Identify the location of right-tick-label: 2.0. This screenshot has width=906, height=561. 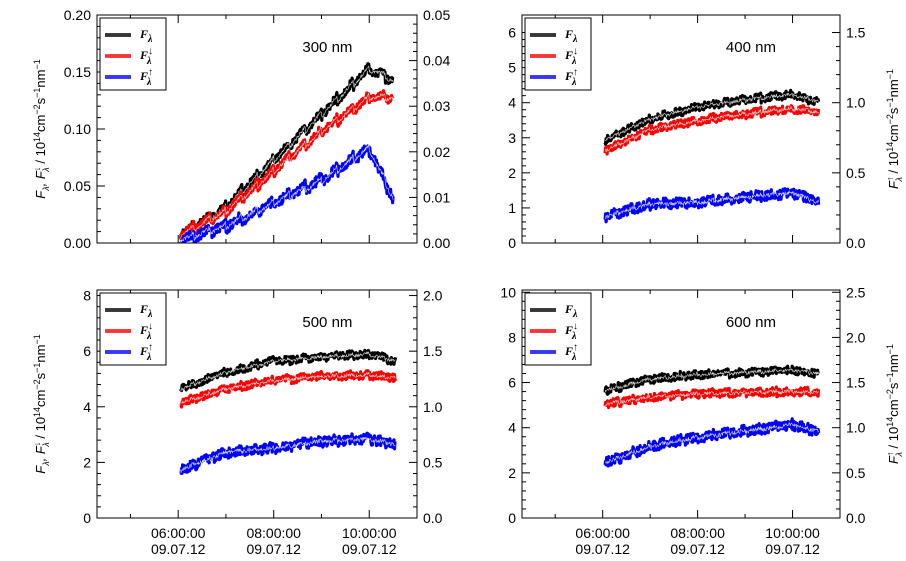
(856, 337).